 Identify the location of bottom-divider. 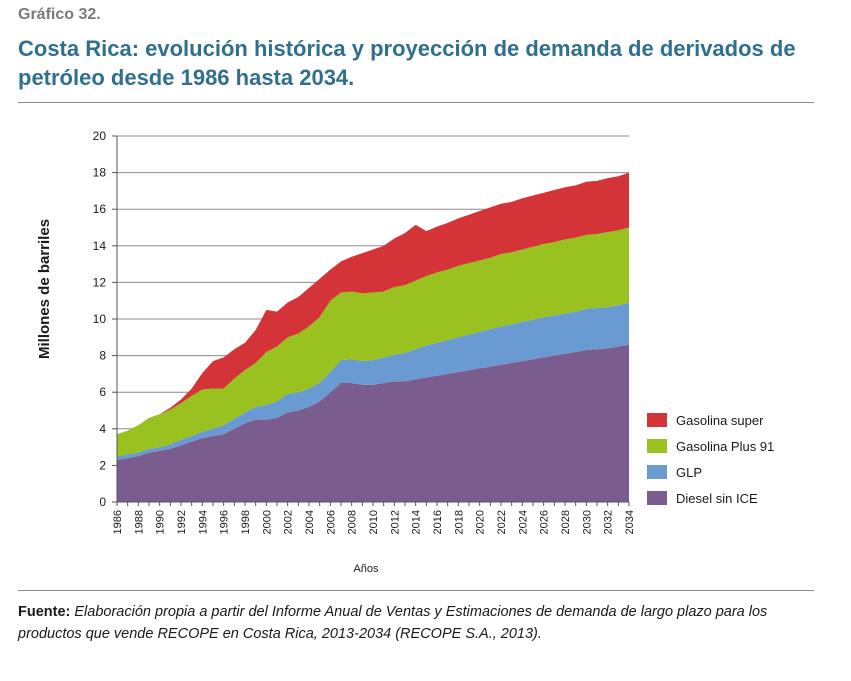
(416, 590).